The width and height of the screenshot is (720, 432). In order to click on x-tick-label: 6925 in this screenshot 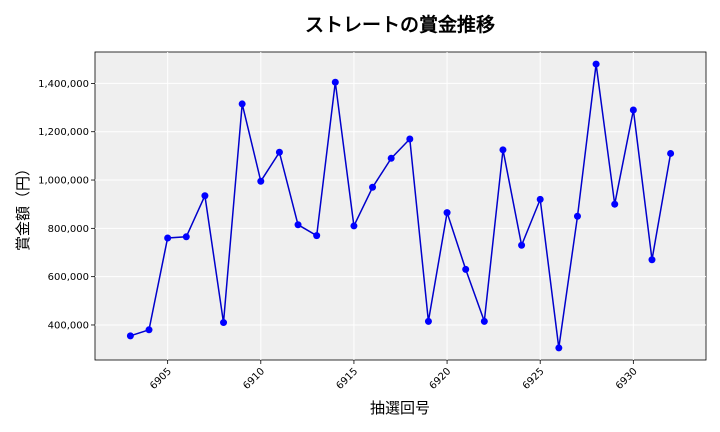, I will do `click(534, 379)`.